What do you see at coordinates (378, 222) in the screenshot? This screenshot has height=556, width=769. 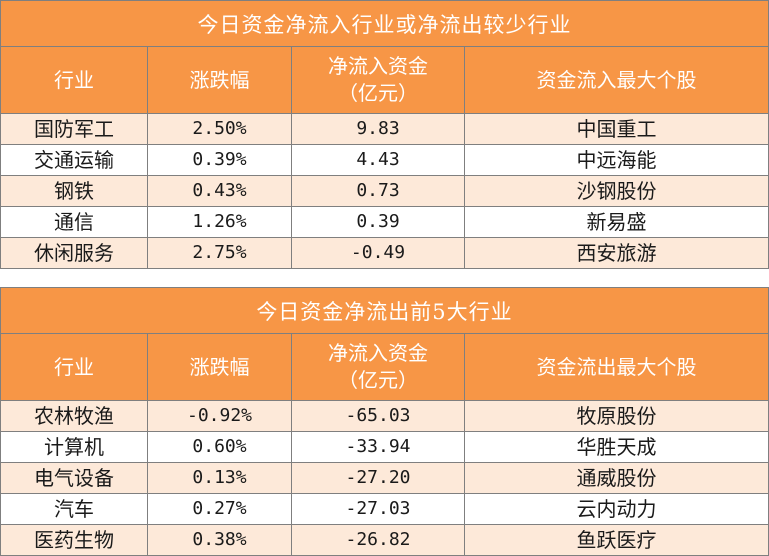 I see `net-inflow-cell: 0.39` at bounding box center [378, 222].